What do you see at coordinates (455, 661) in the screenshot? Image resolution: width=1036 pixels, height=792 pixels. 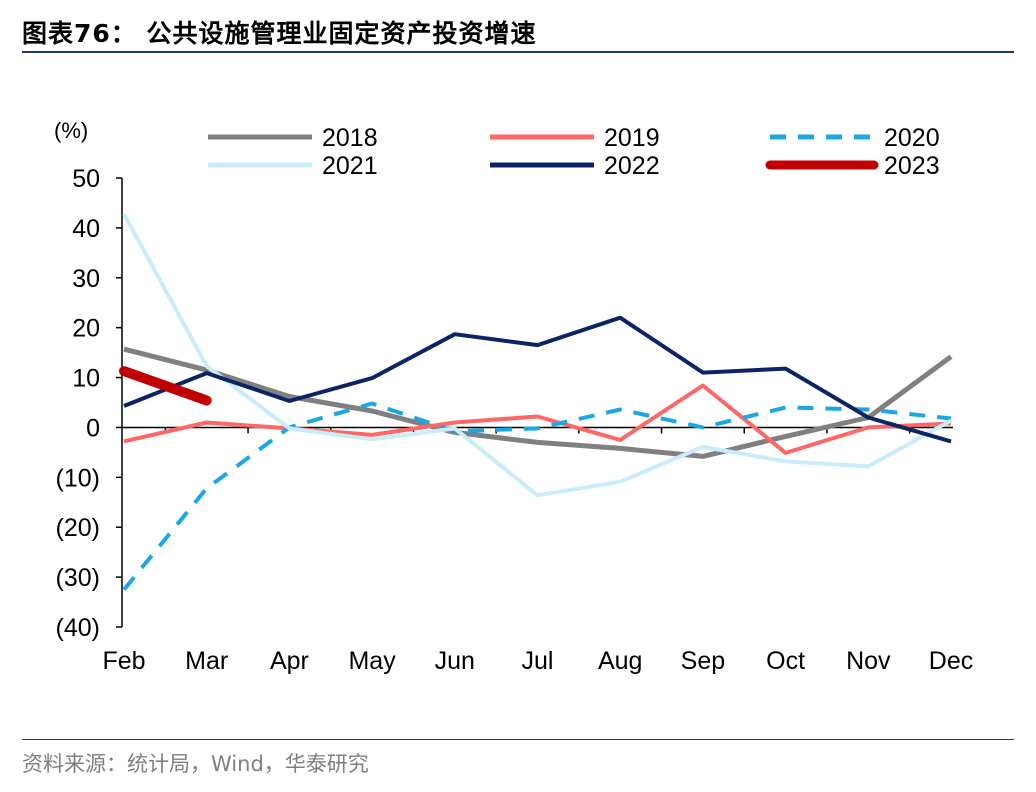 I see `x-tick-label: Jun` at bounding box center [455, 661].